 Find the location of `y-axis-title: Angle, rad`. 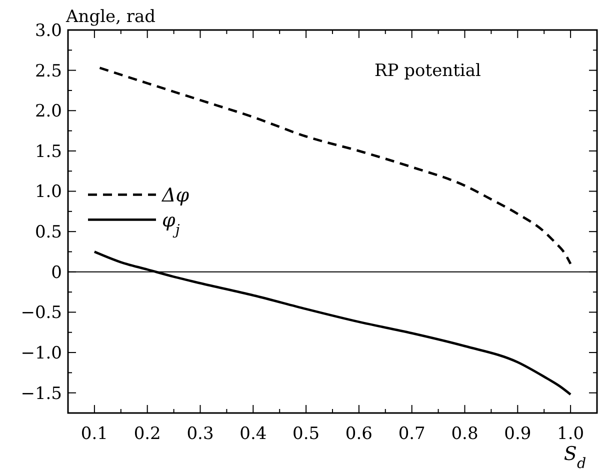

y-axis-title: Angle, rad is located at coordinates (110, 17).